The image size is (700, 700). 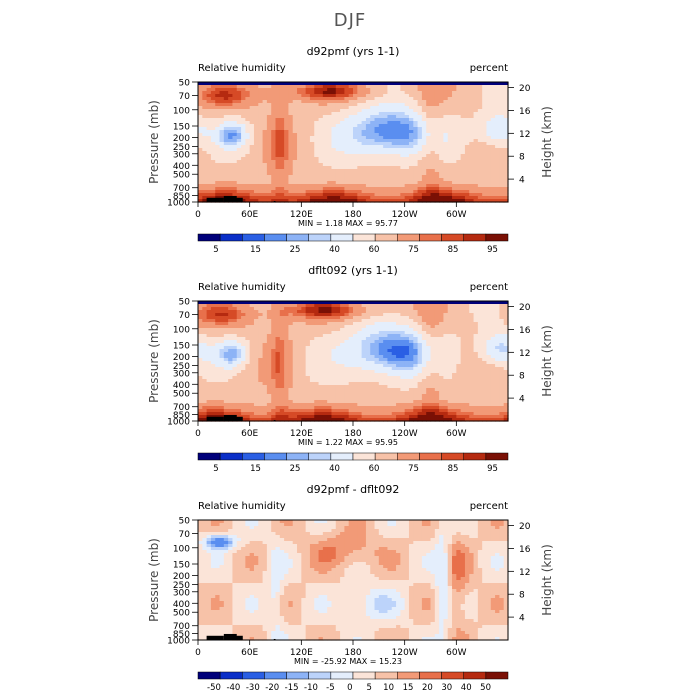 What do you see at coordinates (275, 237) in the screenshot?
I see `colorbar-swatch` at bounding box center [275, 237].